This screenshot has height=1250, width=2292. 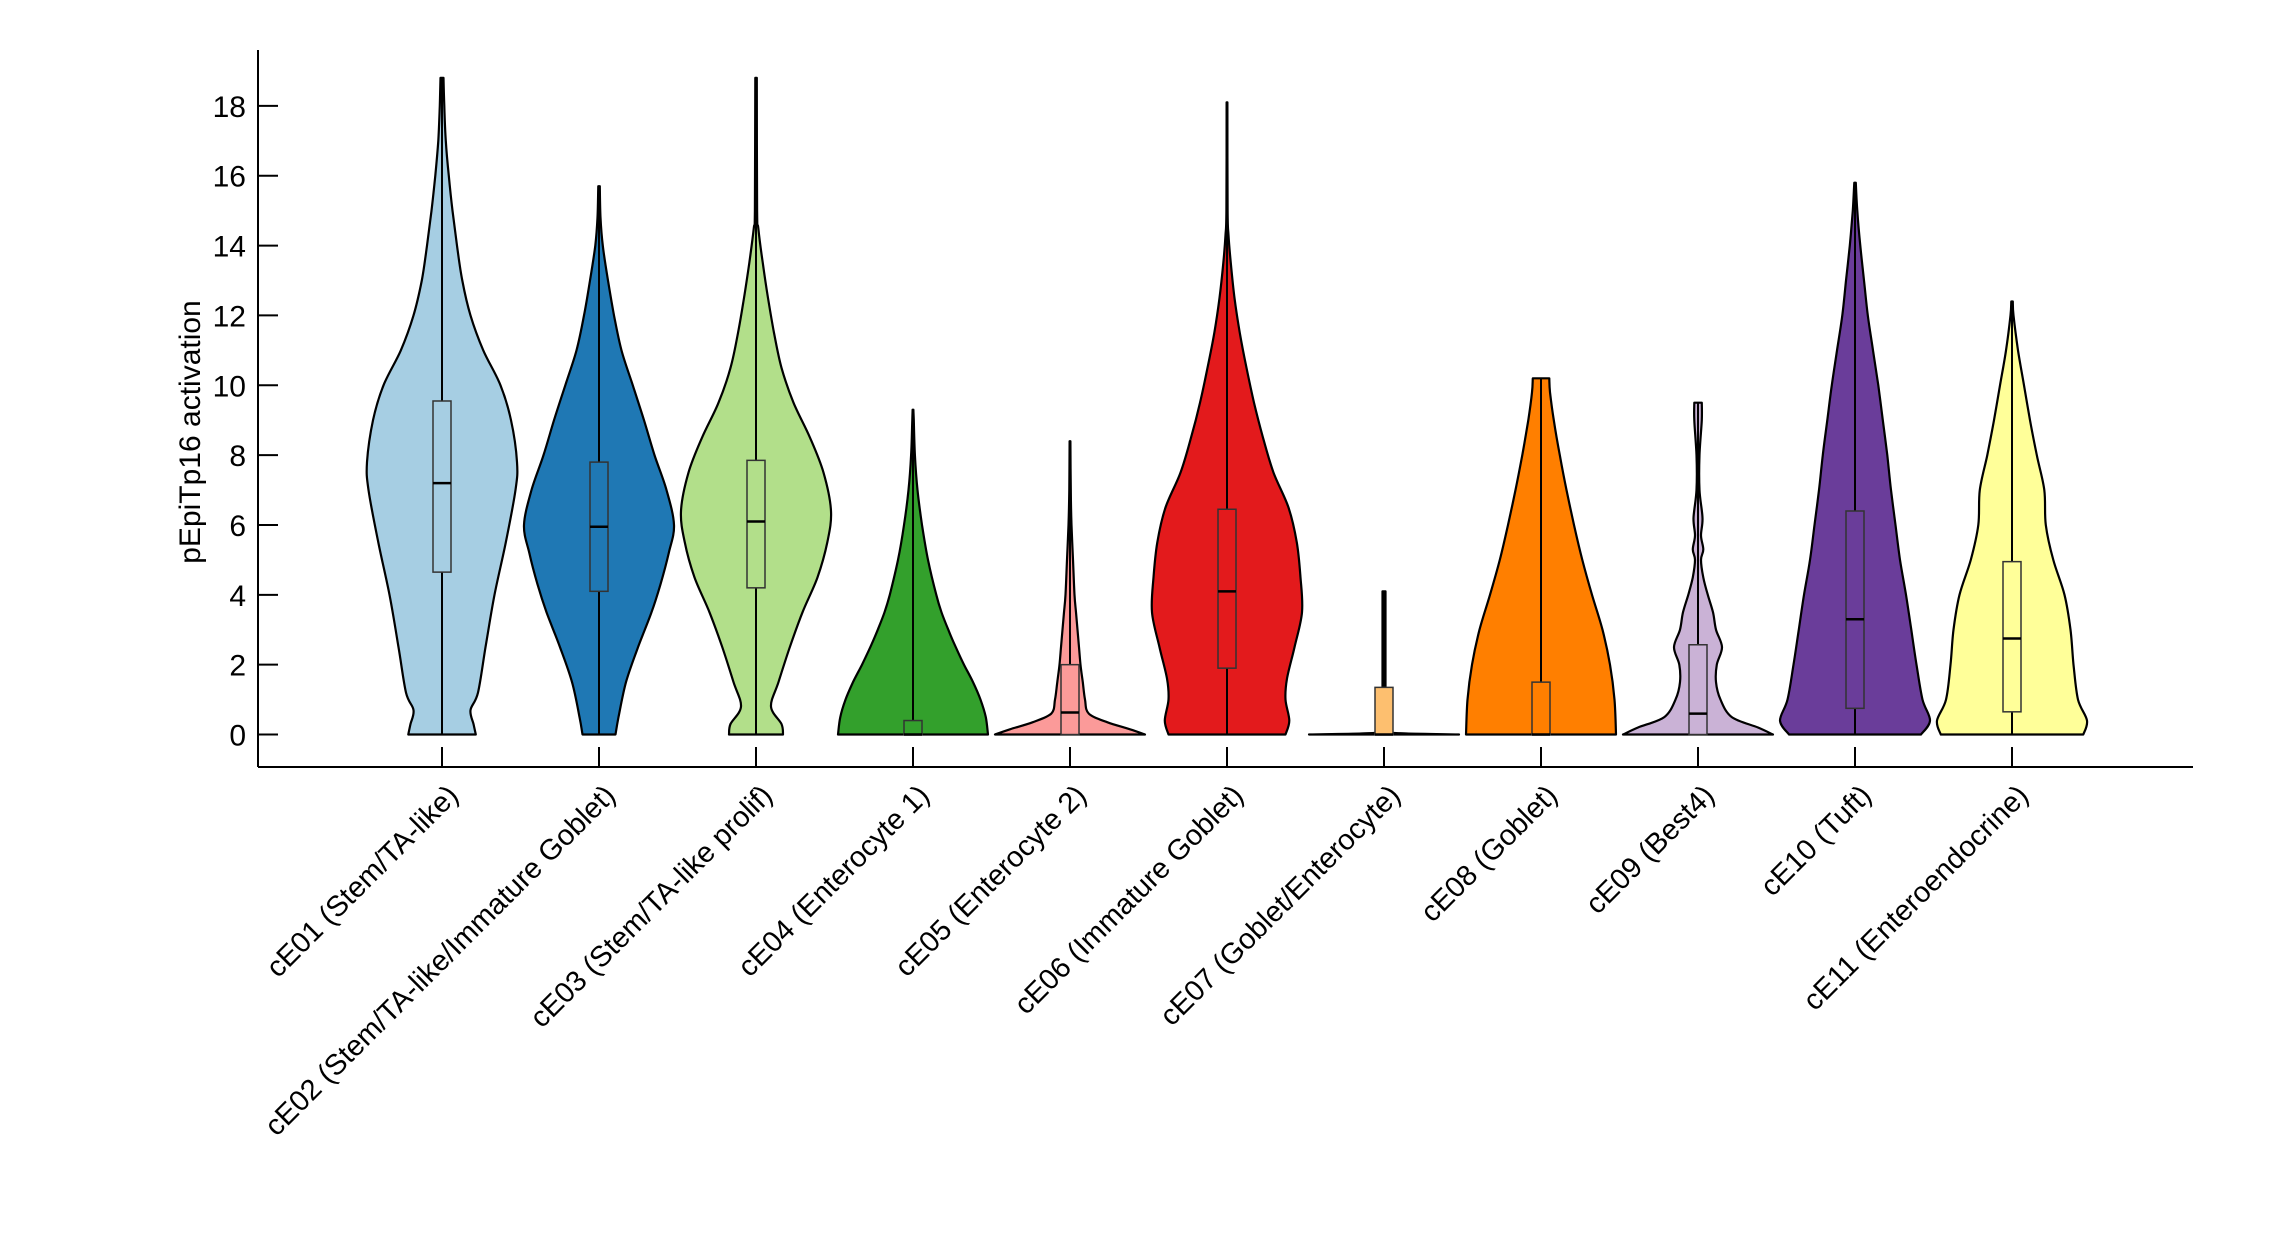 I want to click on y-tick-label: 10, so click(x=229, y=386).